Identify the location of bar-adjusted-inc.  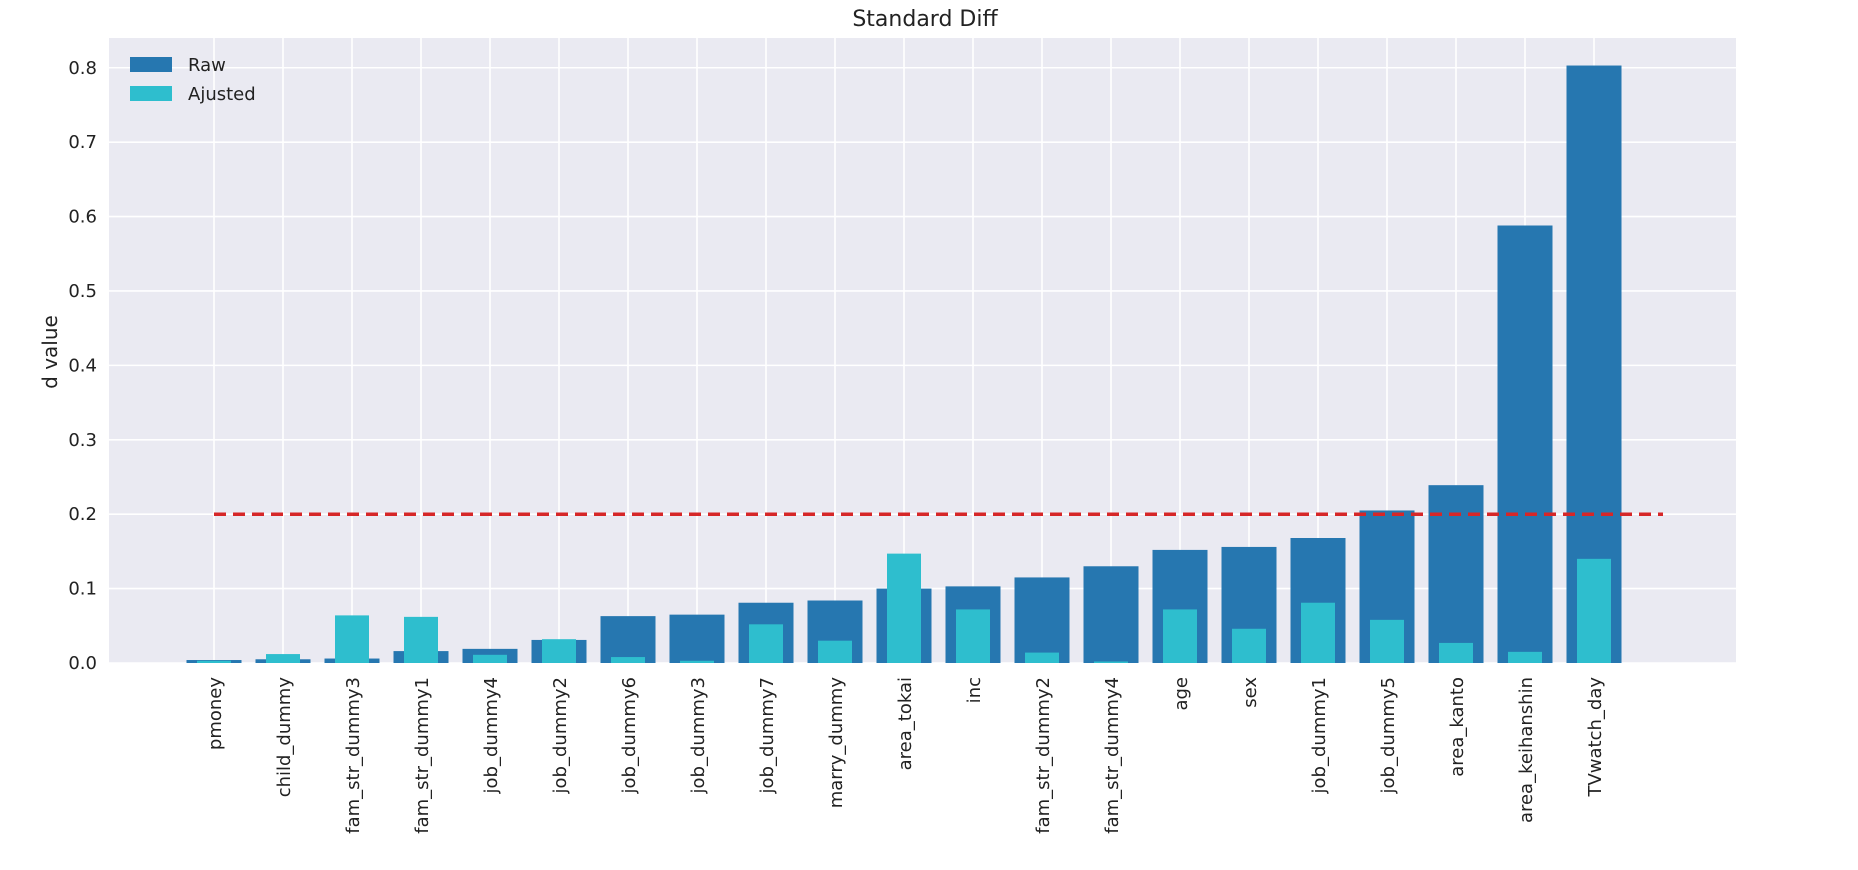
(973, 636).